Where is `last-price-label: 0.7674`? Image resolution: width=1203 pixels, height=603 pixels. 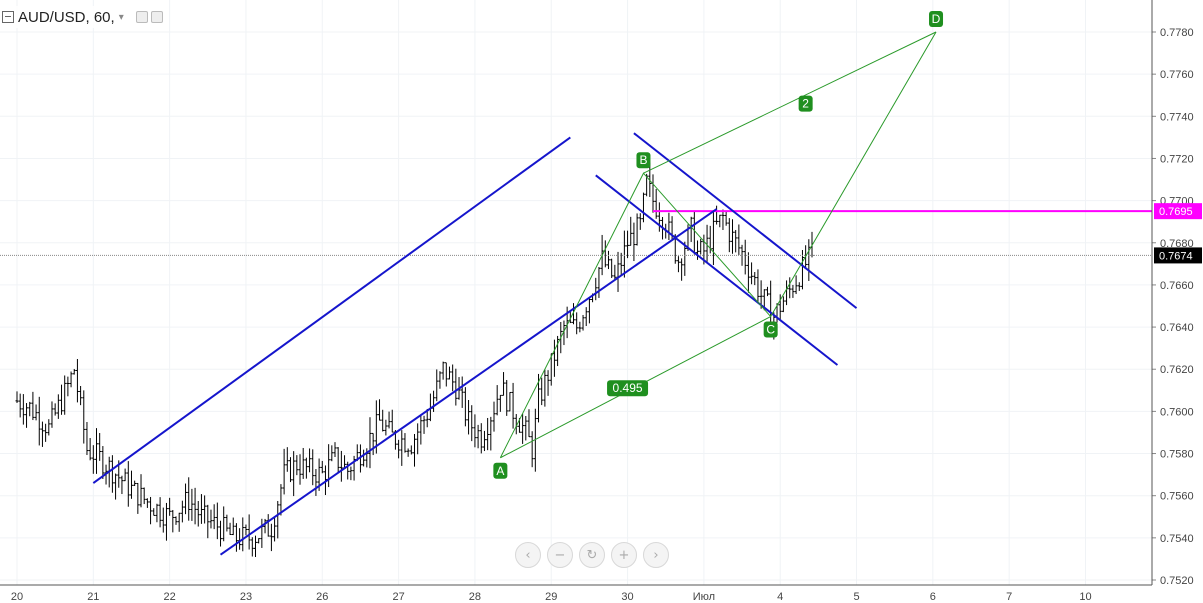 last-price-label: 0.7674 is located at coordinates (1176, 256).